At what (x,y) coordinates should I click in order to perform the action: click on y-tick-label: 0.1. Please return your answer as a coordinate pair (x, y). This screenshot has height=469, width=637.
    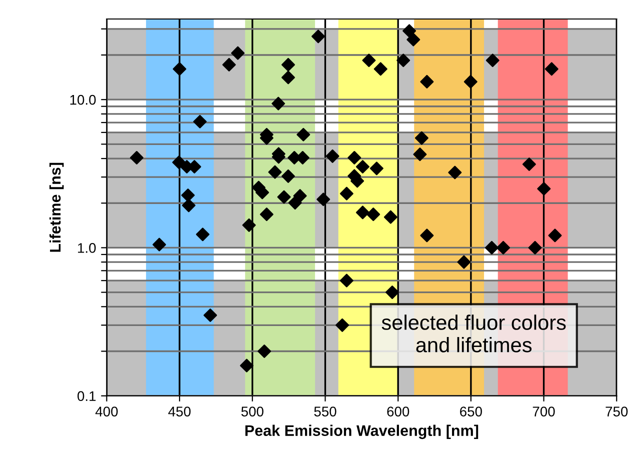
    Looking at the image, I should click on (87, 396).